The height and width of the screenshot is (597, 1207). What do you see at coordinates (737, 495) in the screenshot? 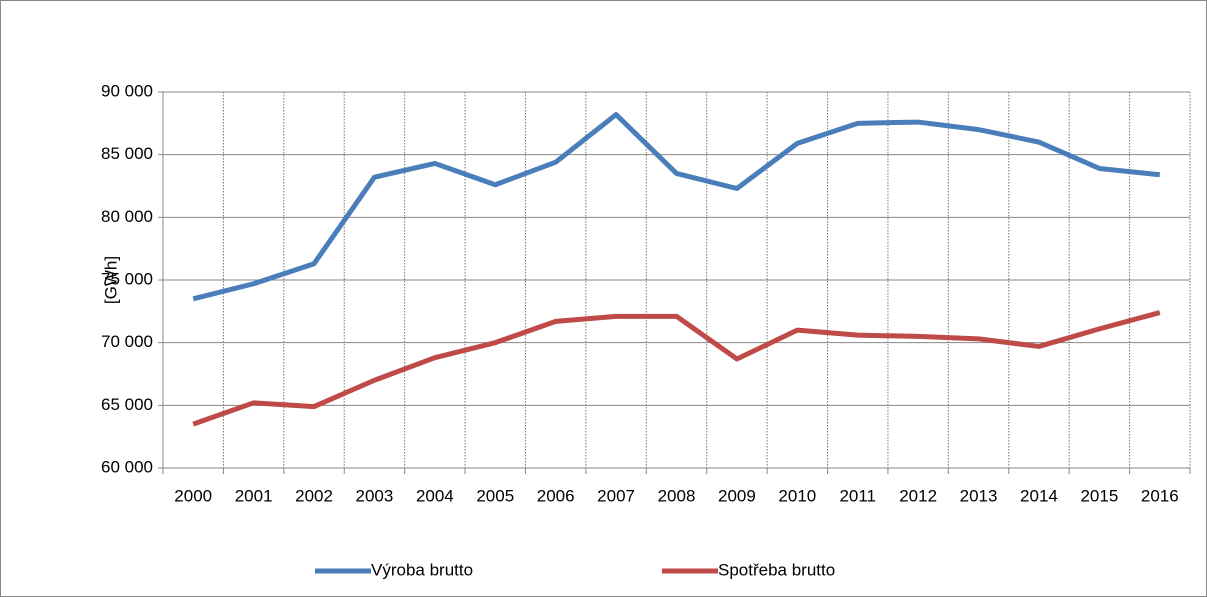
I see `x-tick-label: 2009` at bounding box center [737, 495].